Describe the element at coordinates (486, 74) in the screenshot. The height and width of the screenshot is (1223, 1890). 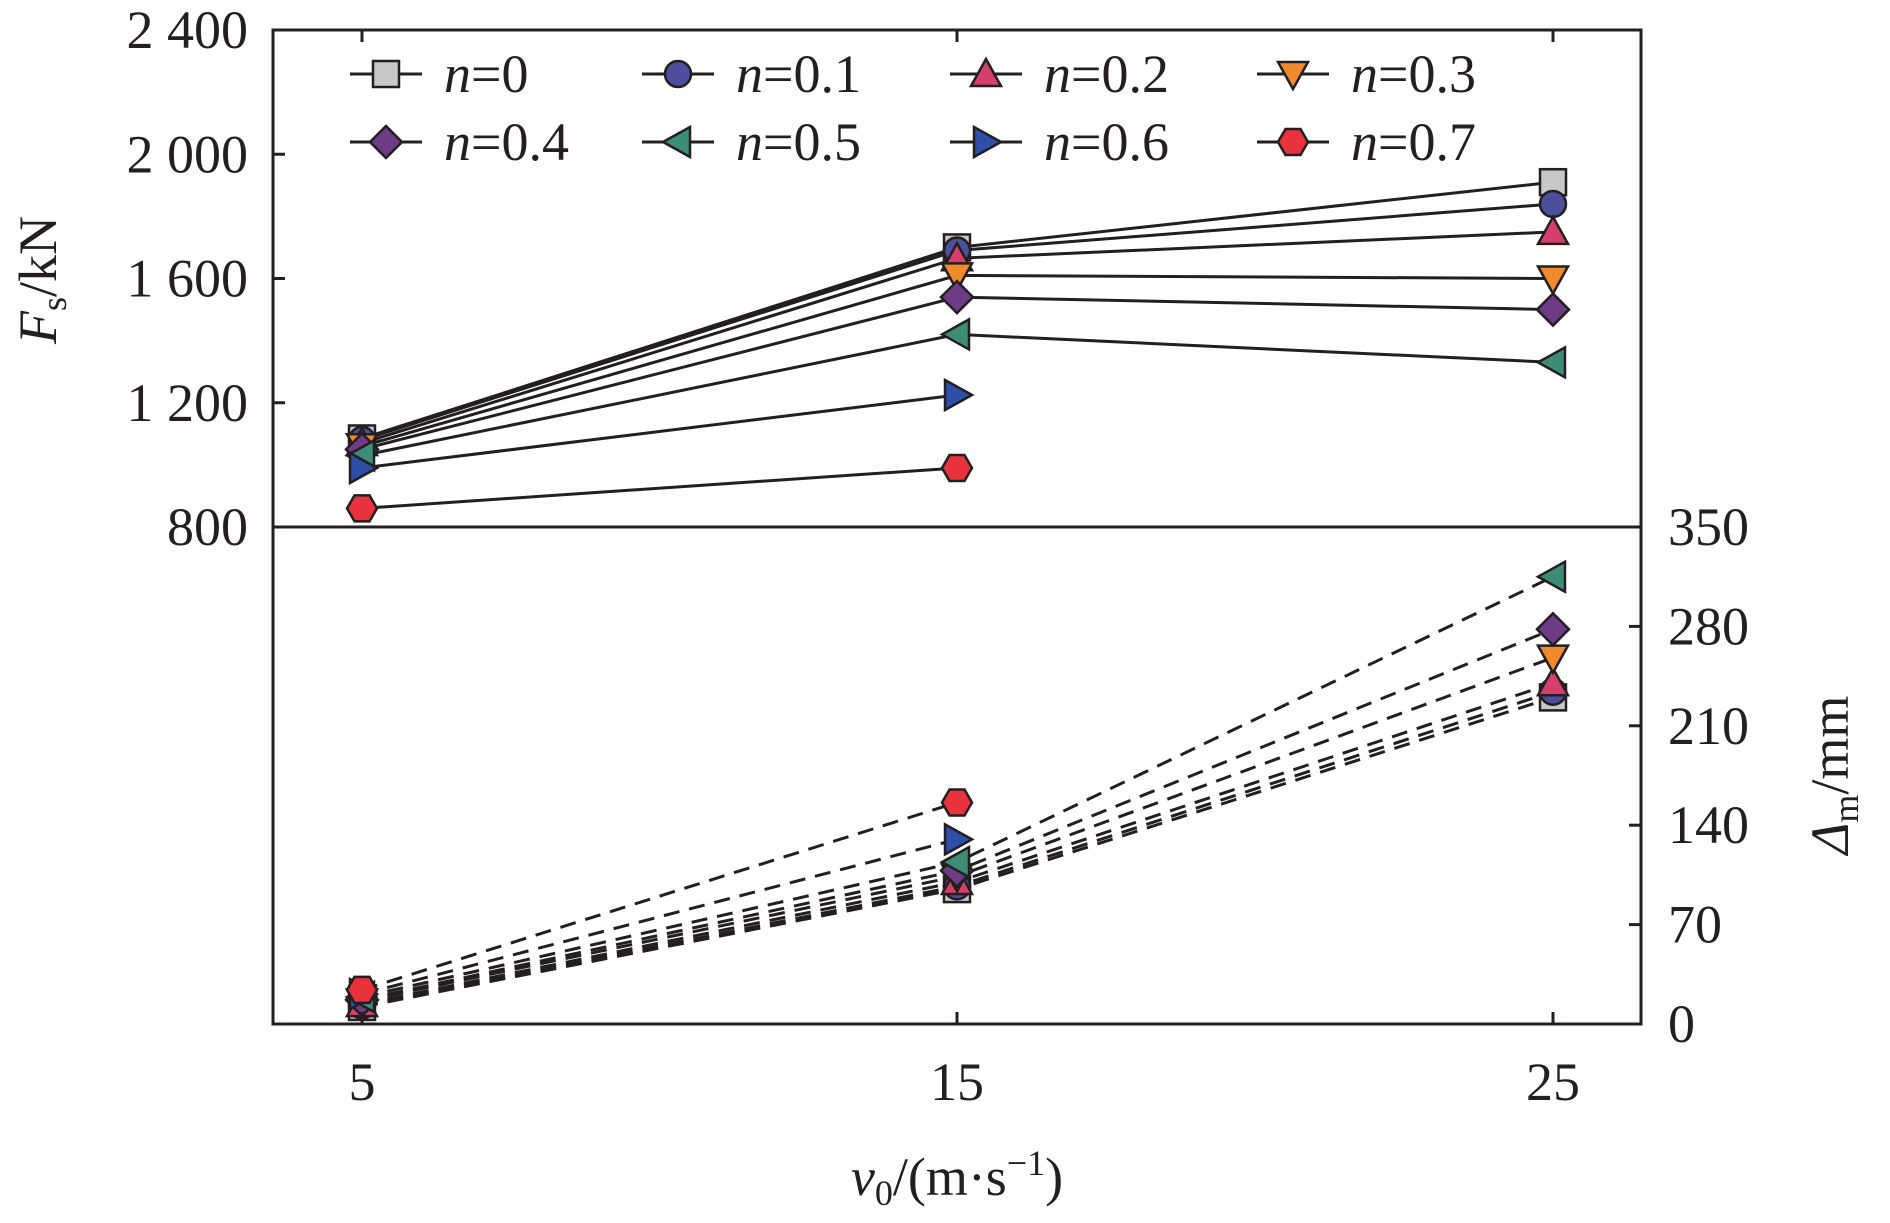
I see `legend-label: n=0` at that location.